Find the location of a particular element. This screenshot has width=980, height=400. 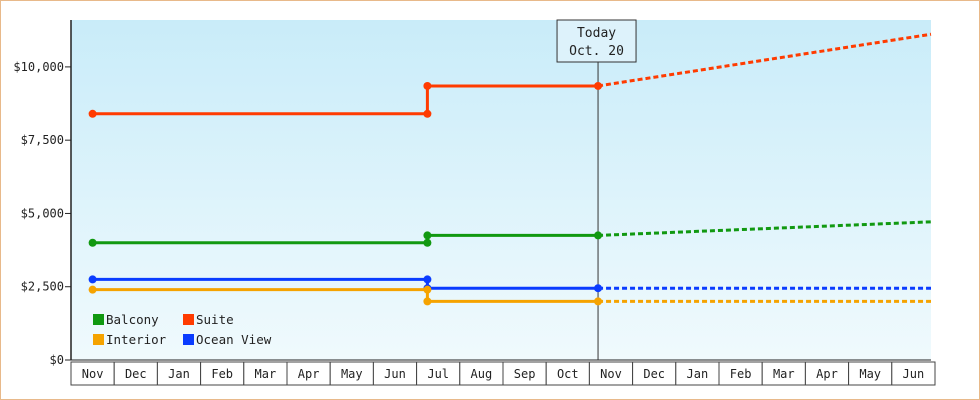

y-tick-label: $10,000 is located at coordinates (38, 67).